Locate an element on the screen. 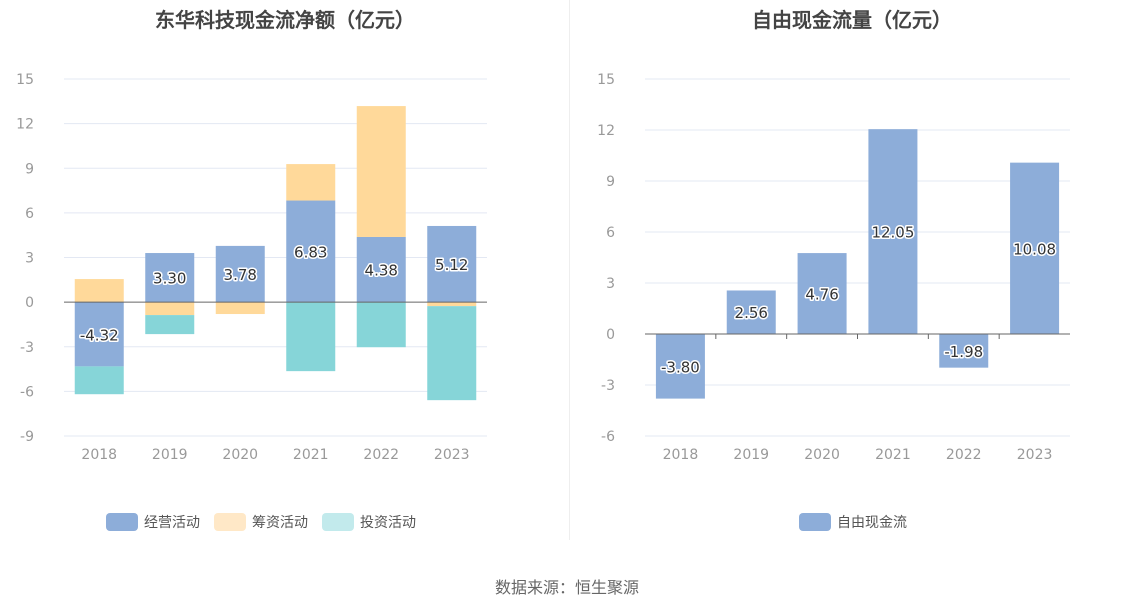 The height and width of the screenshot is (612, 1134). legend-swatch-investing is located at coordinates (338, 522).